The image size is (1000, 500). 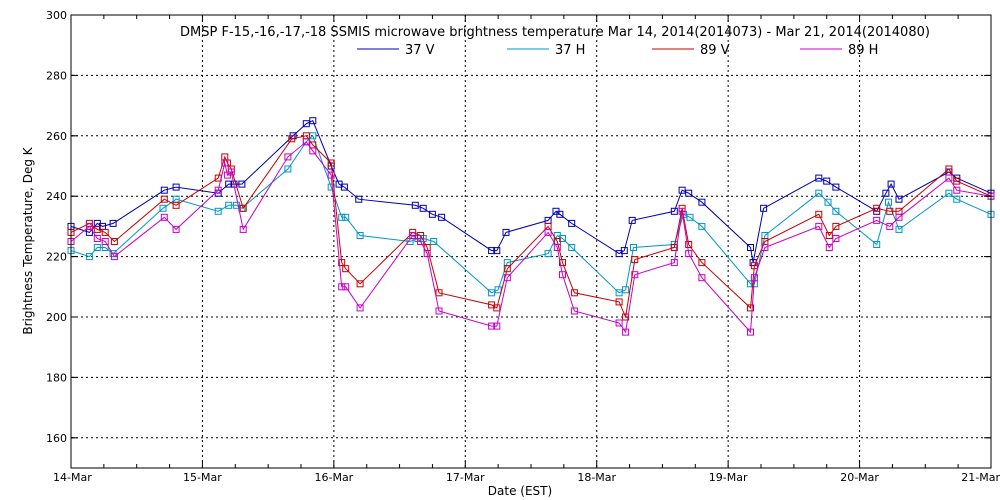 I want to click on legend-label: 89 V, so click(x=715, y=50).